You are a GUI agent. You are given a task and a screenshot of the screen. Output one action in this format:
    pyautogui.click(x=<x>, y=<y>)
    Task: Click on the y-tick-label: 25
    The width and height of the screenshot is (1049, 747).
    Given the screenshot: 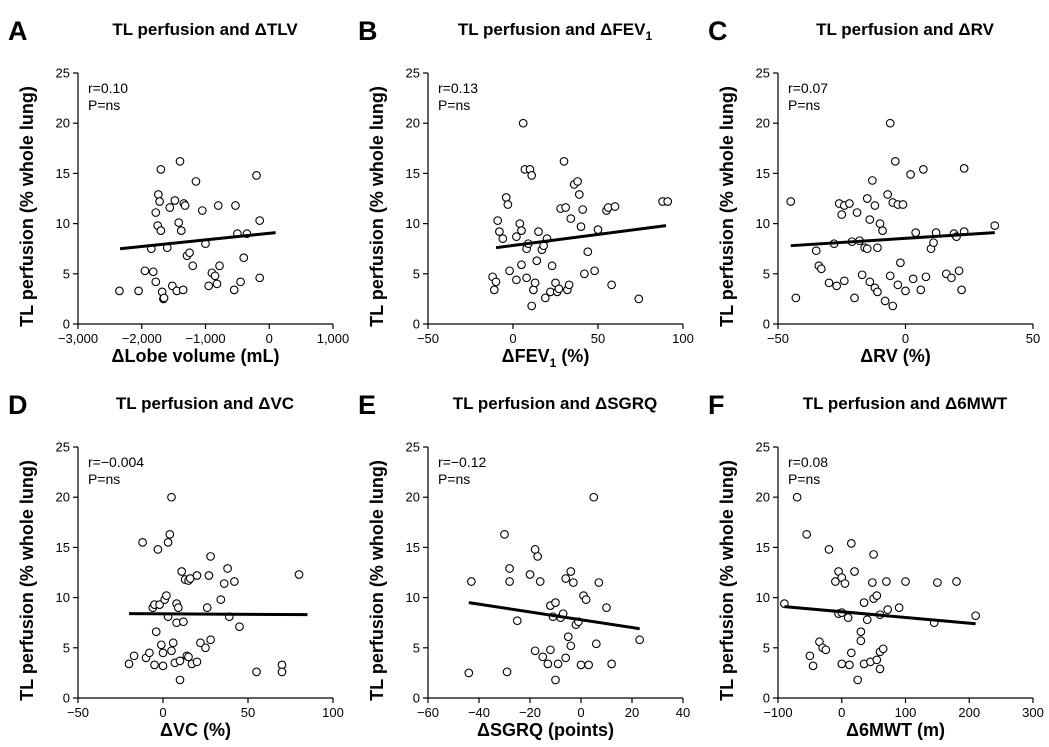 What is the action you would take?
    pyautogui.click(x=63, y=73)
    